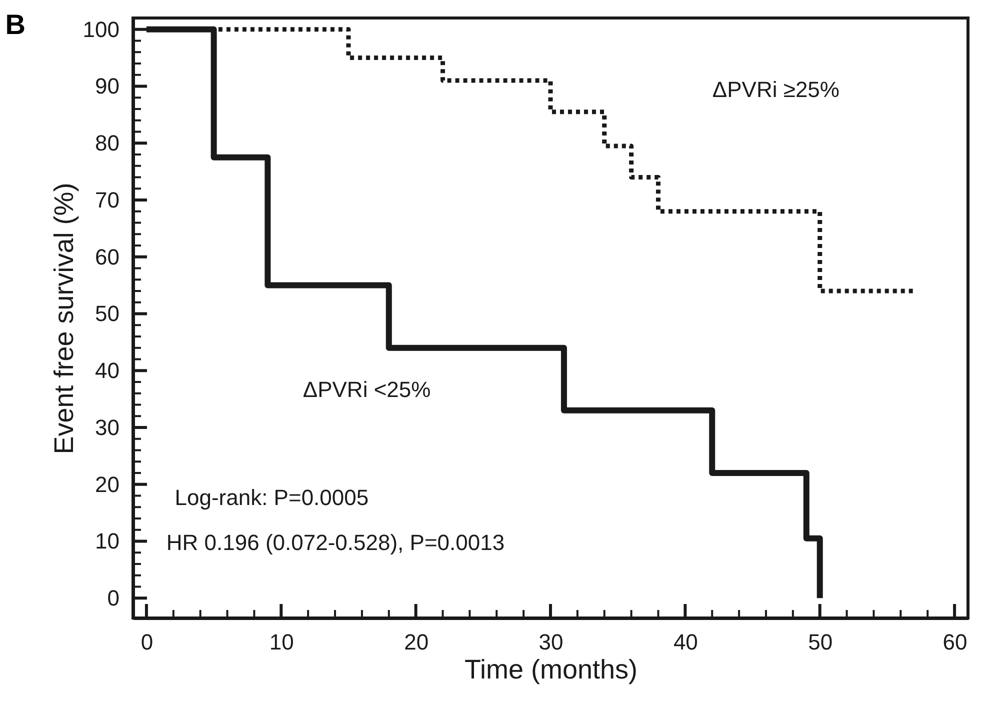 The image size is (997, 726). I want to click on annotation: Log-rank: P=0.0005, so click(271, 497).